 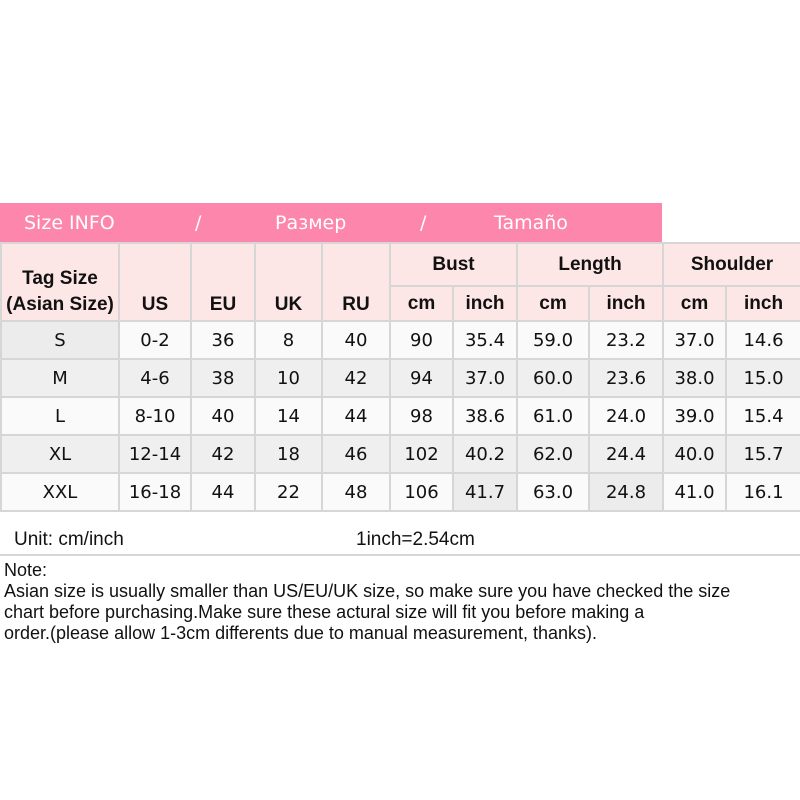 I want to click on cell-length-cm: 59.0, so click(x=553, y=340).